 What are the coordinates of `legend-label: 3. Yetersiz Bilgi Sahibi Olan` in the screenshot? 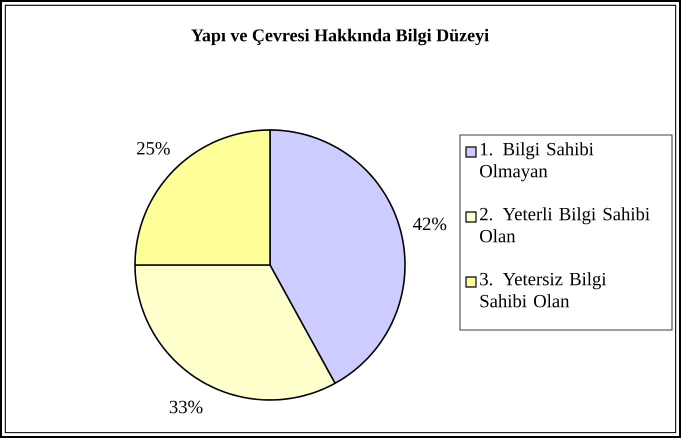 It's located at (543, 290).